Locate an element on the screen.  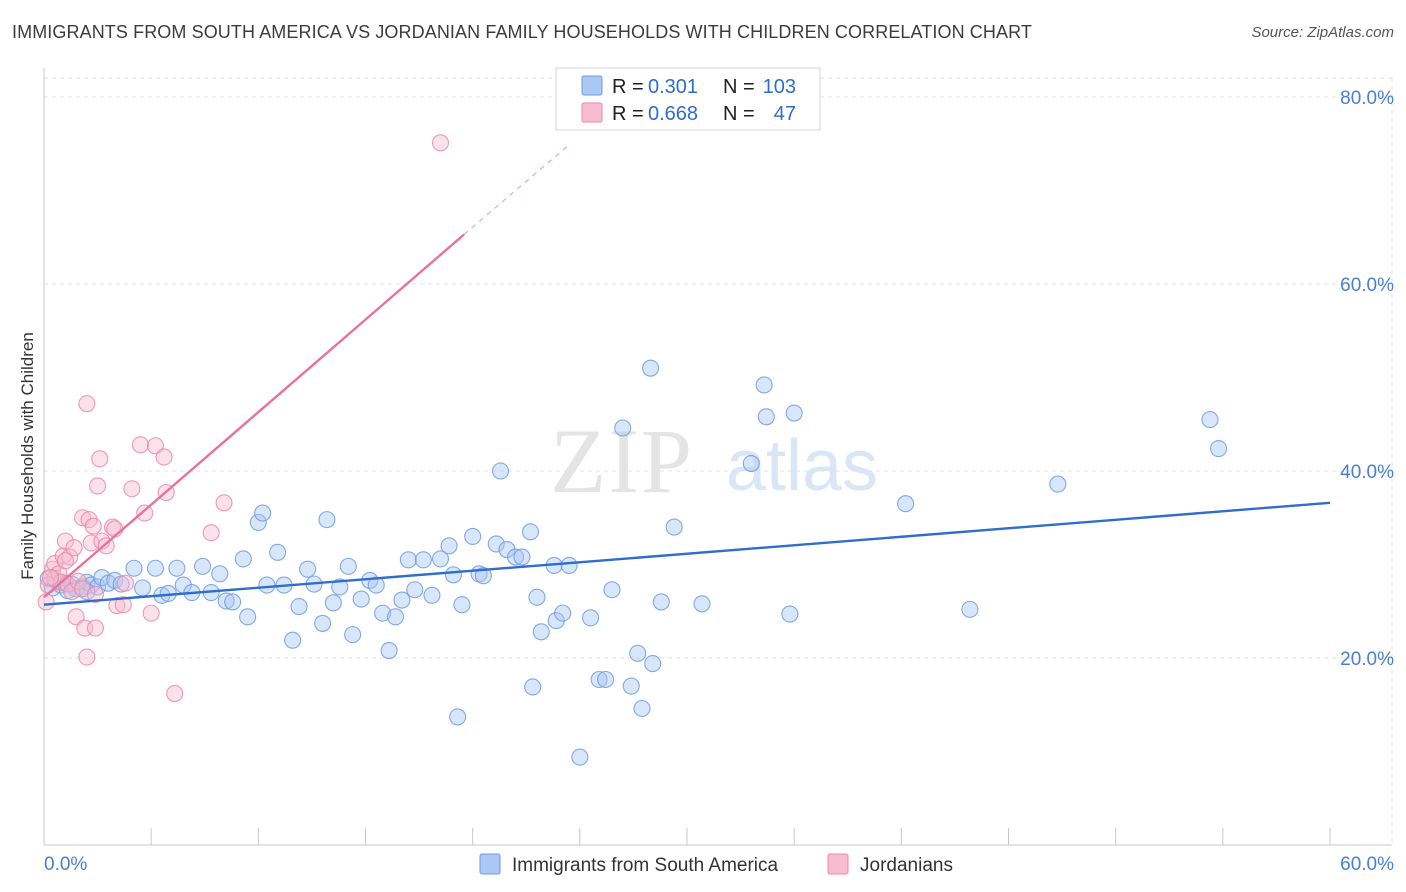
x-tick-label-min: 0.0% is located at coordinates (65, 864).